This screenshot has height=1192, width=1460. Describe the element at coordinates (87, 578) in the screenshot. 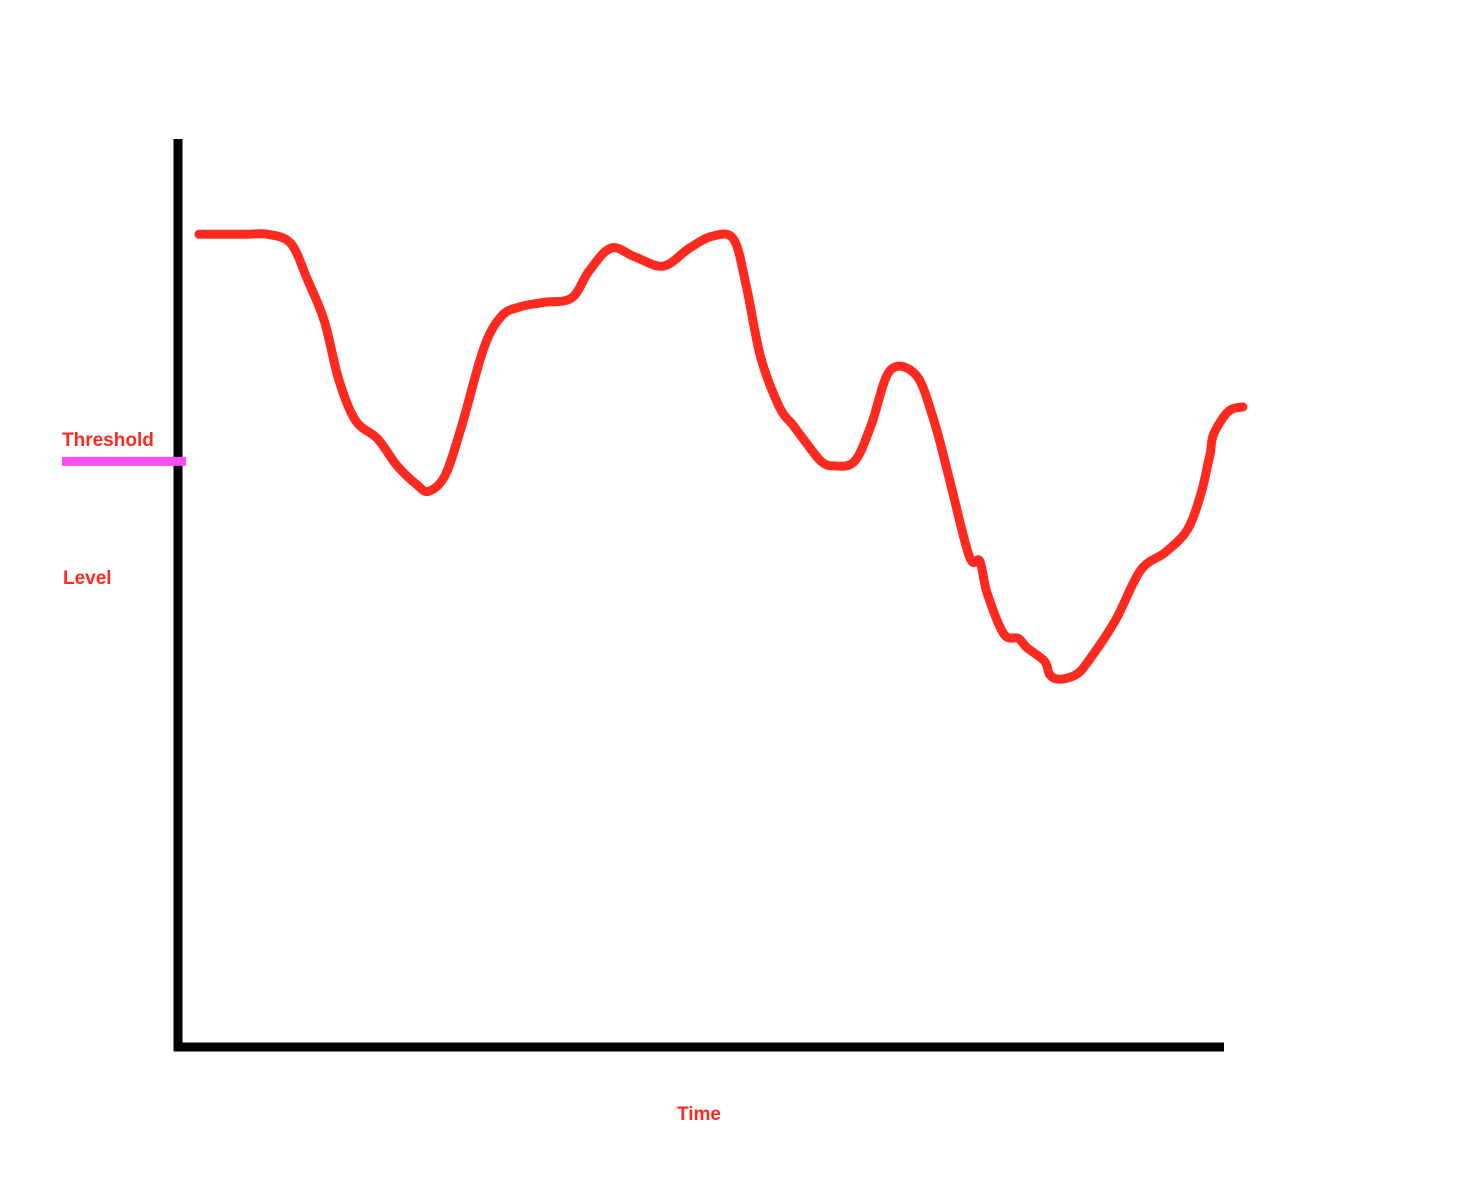

I see `y-axis-label: Level` at that location.